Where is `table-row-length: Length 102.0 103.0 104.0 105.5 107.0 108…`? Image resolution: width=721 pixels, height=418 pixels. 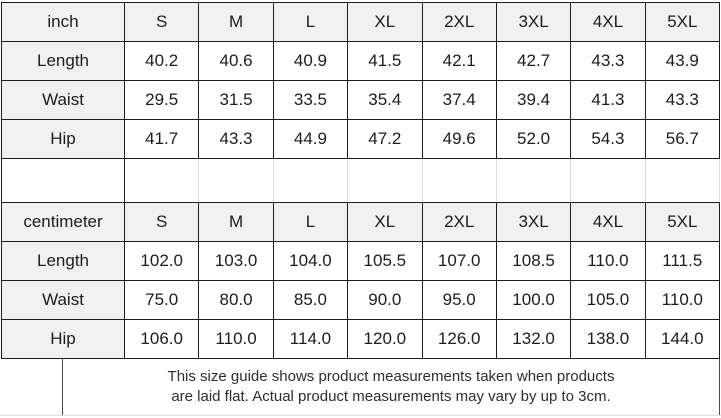 table-row-length: Length 102.0 103.0 104.0 105.5 107.0 108… is located at coordinates (361, 261).